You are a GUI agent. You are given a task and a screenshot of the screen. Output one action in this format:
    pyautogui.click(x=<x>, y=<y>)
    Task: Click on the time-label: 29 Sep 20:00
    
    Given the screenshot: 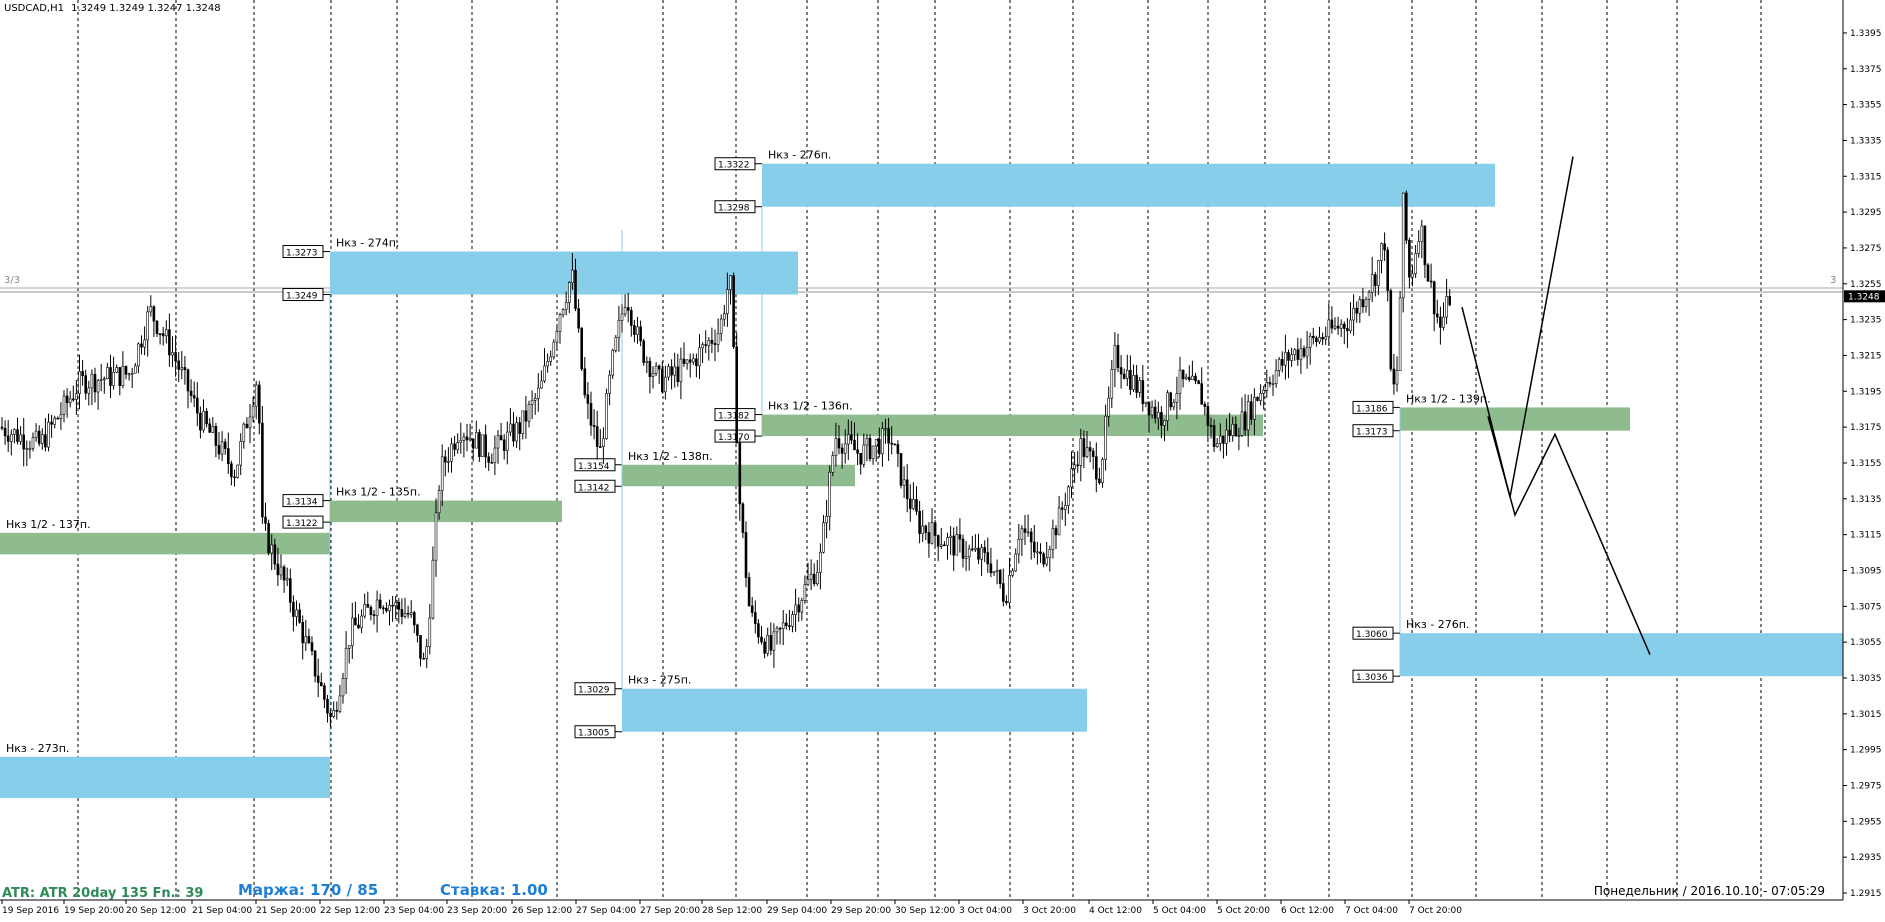 What is the action you would take?
    pyautogui.click(x=861, y=911)
    